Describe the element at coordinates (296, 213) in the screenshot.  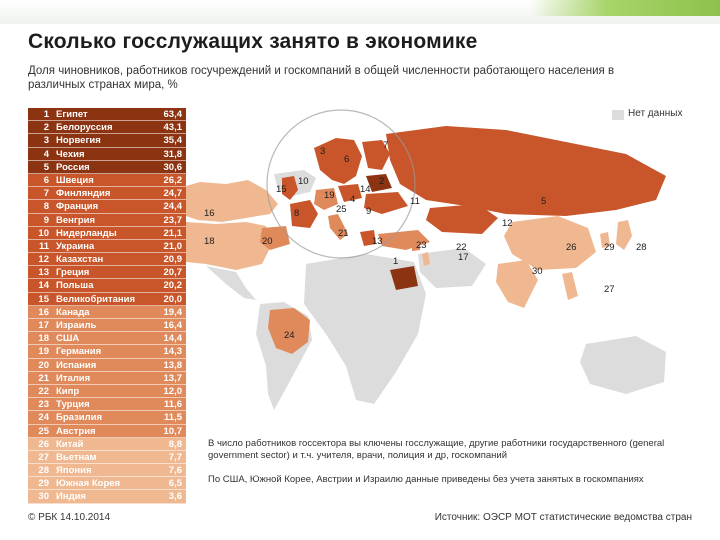
I see `map-rank-label: 8` at that location.